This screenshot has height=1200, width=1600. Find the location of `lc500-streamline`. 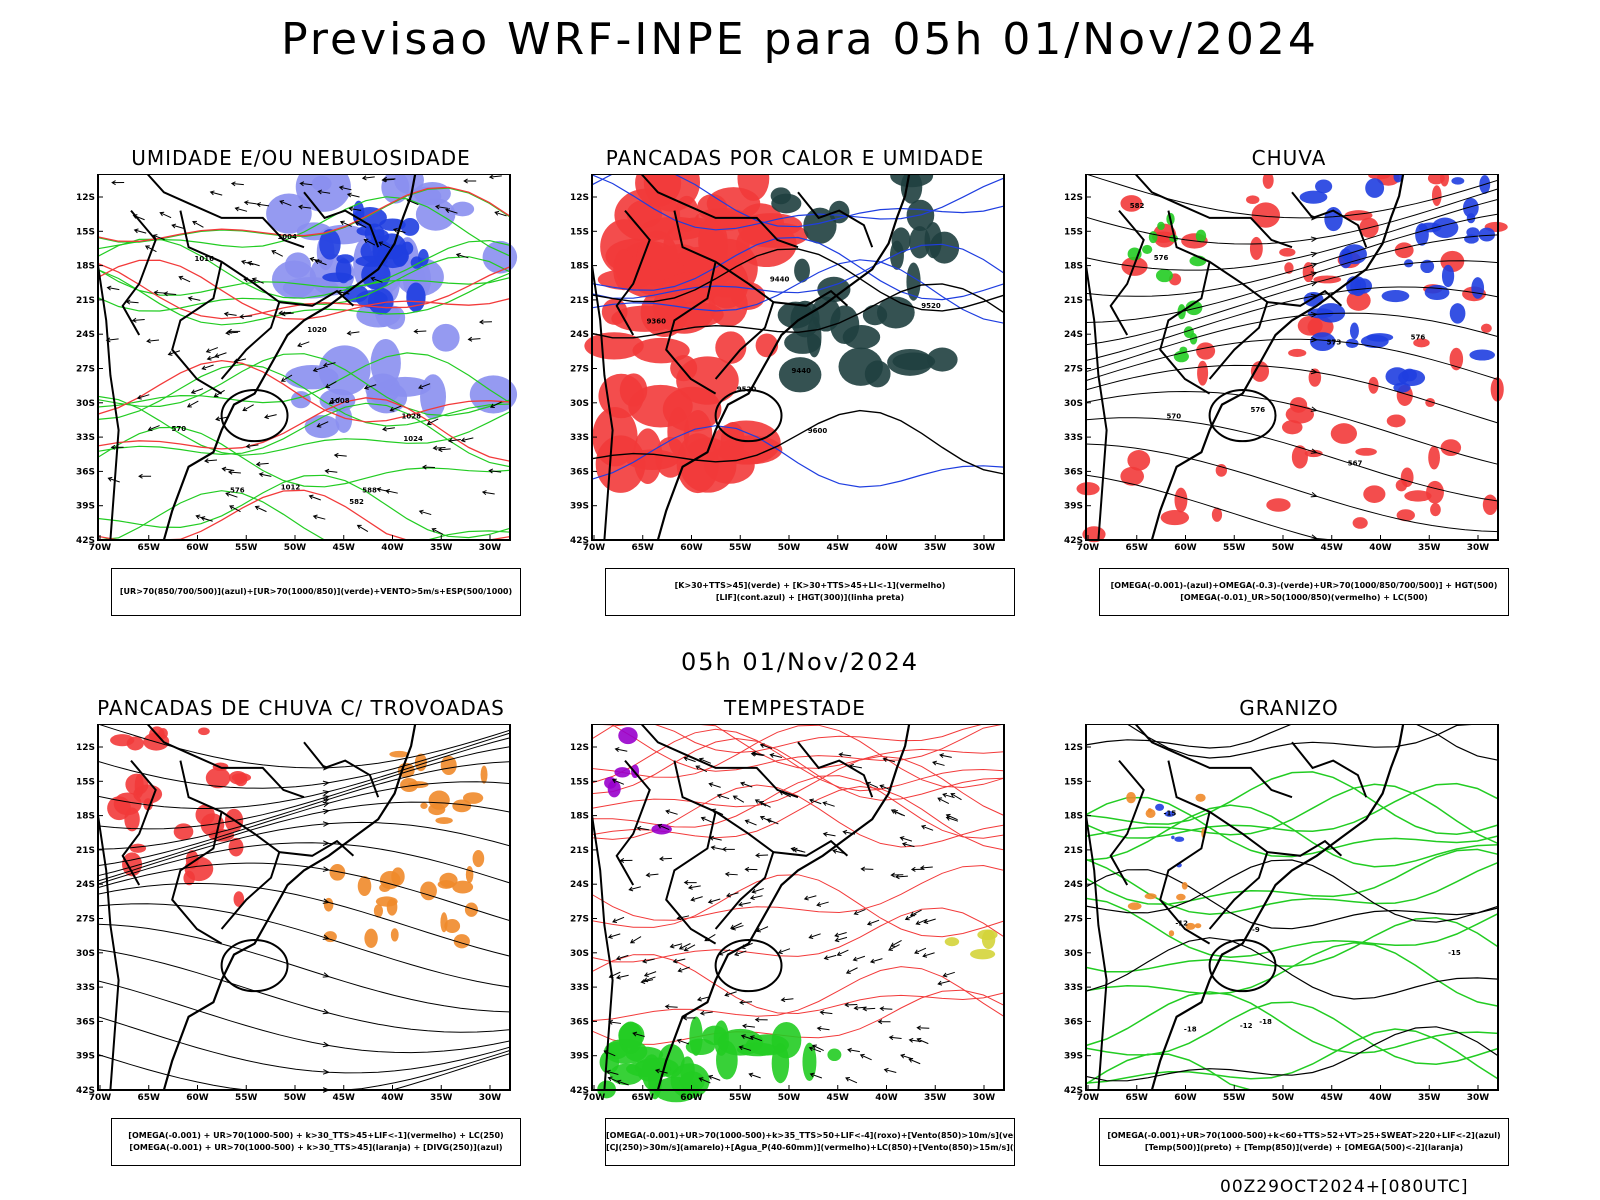

lc500-streamline is located at coordinates (1292, 427).